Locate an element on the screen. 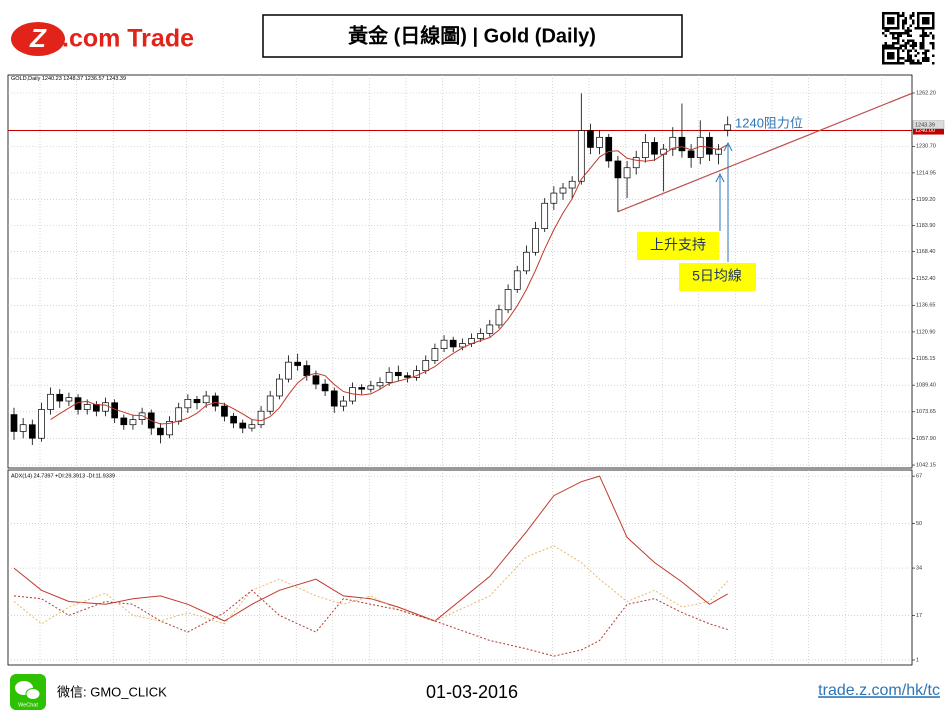 The width and height of the screenshot is (951, 711). y-tick-label: 1136.65 is located at coordinates (925, 306).